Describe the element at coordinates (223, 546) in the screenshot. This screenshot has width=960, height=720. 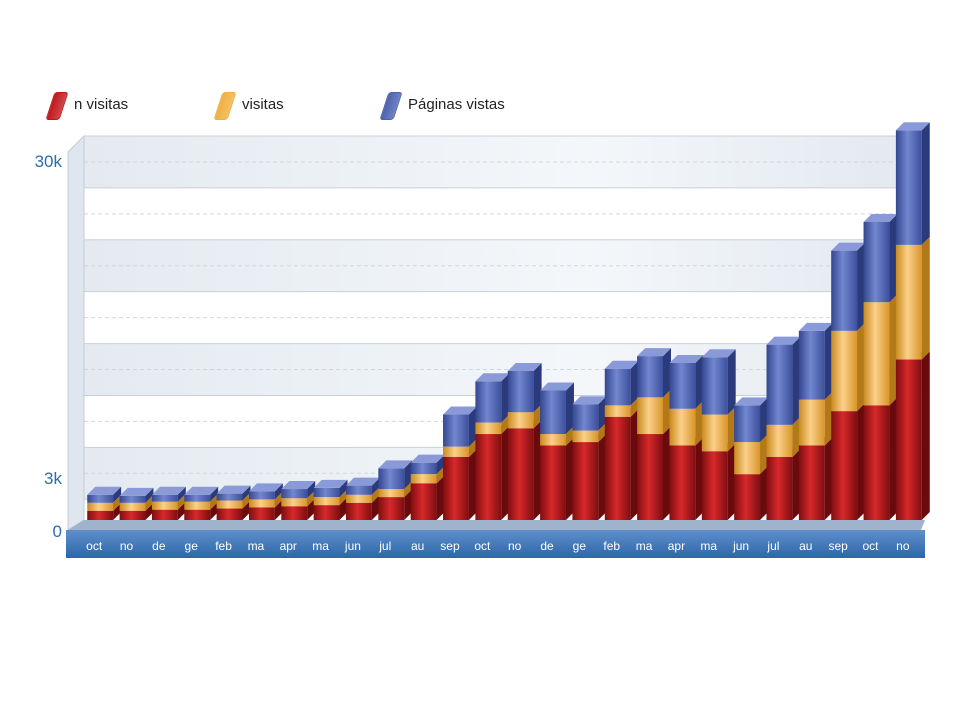
I see `x-tick-label: feb` at that location.